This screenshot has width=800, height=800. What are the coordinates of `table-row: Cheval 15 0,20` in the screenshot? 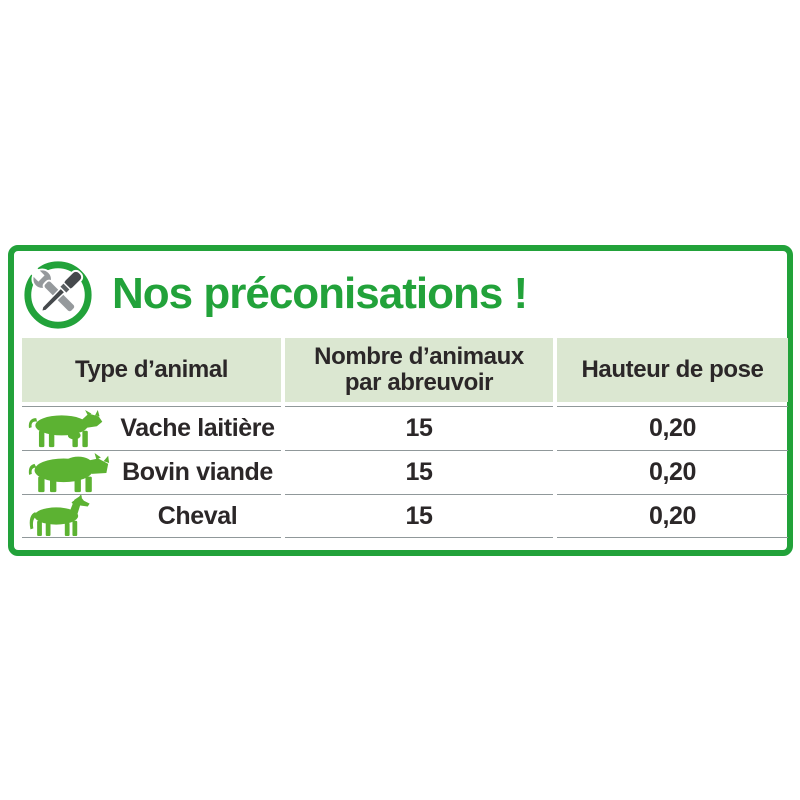 It's located at (405, 516).